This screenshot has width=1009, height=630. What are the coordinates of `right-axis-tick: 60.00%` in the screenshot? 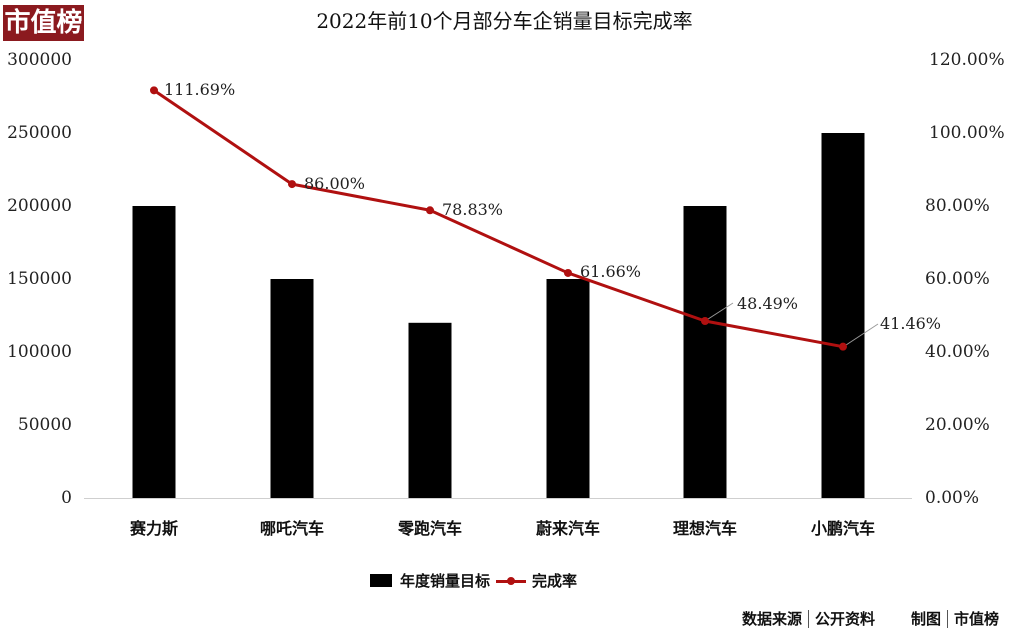 It's located at (957, 279).